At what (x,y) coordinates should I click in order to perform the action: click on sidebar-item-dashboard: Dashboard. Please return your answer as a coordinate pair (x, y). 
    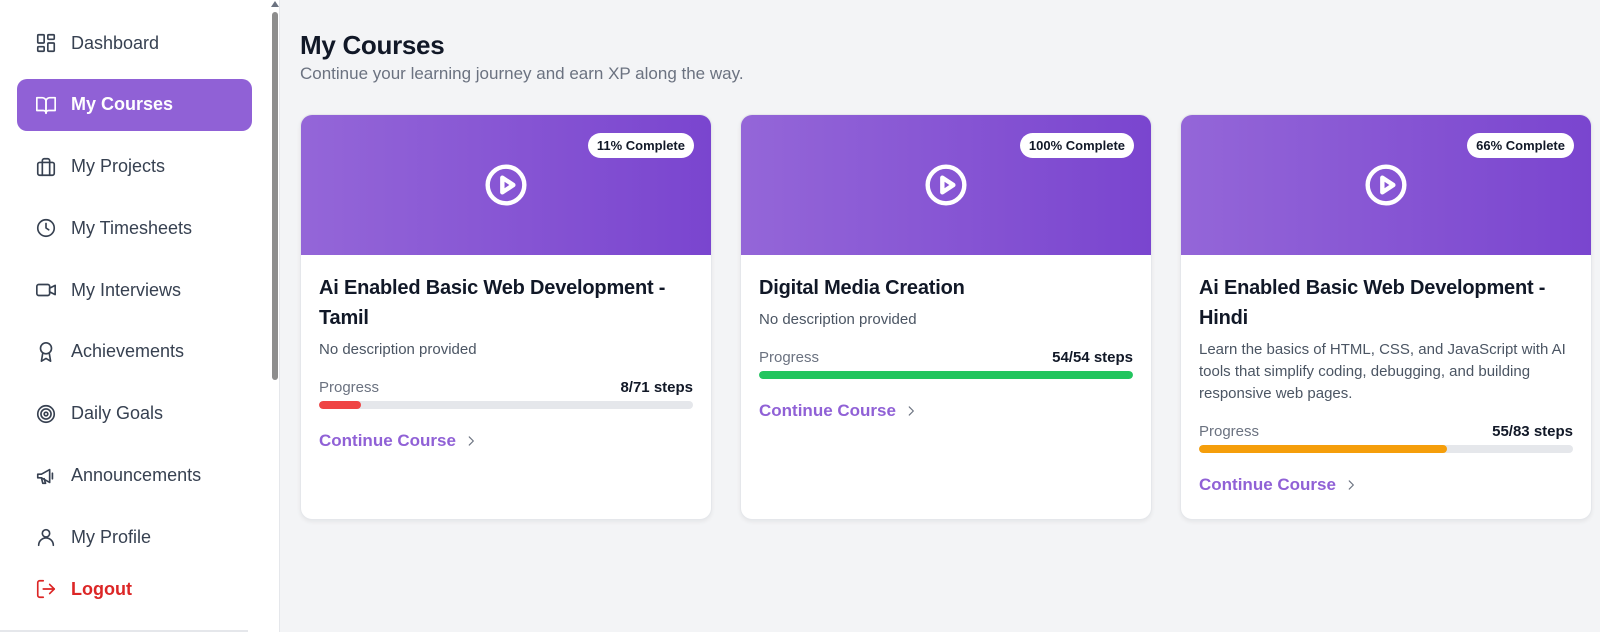
    Looking at the image, I should click on (134, 43).